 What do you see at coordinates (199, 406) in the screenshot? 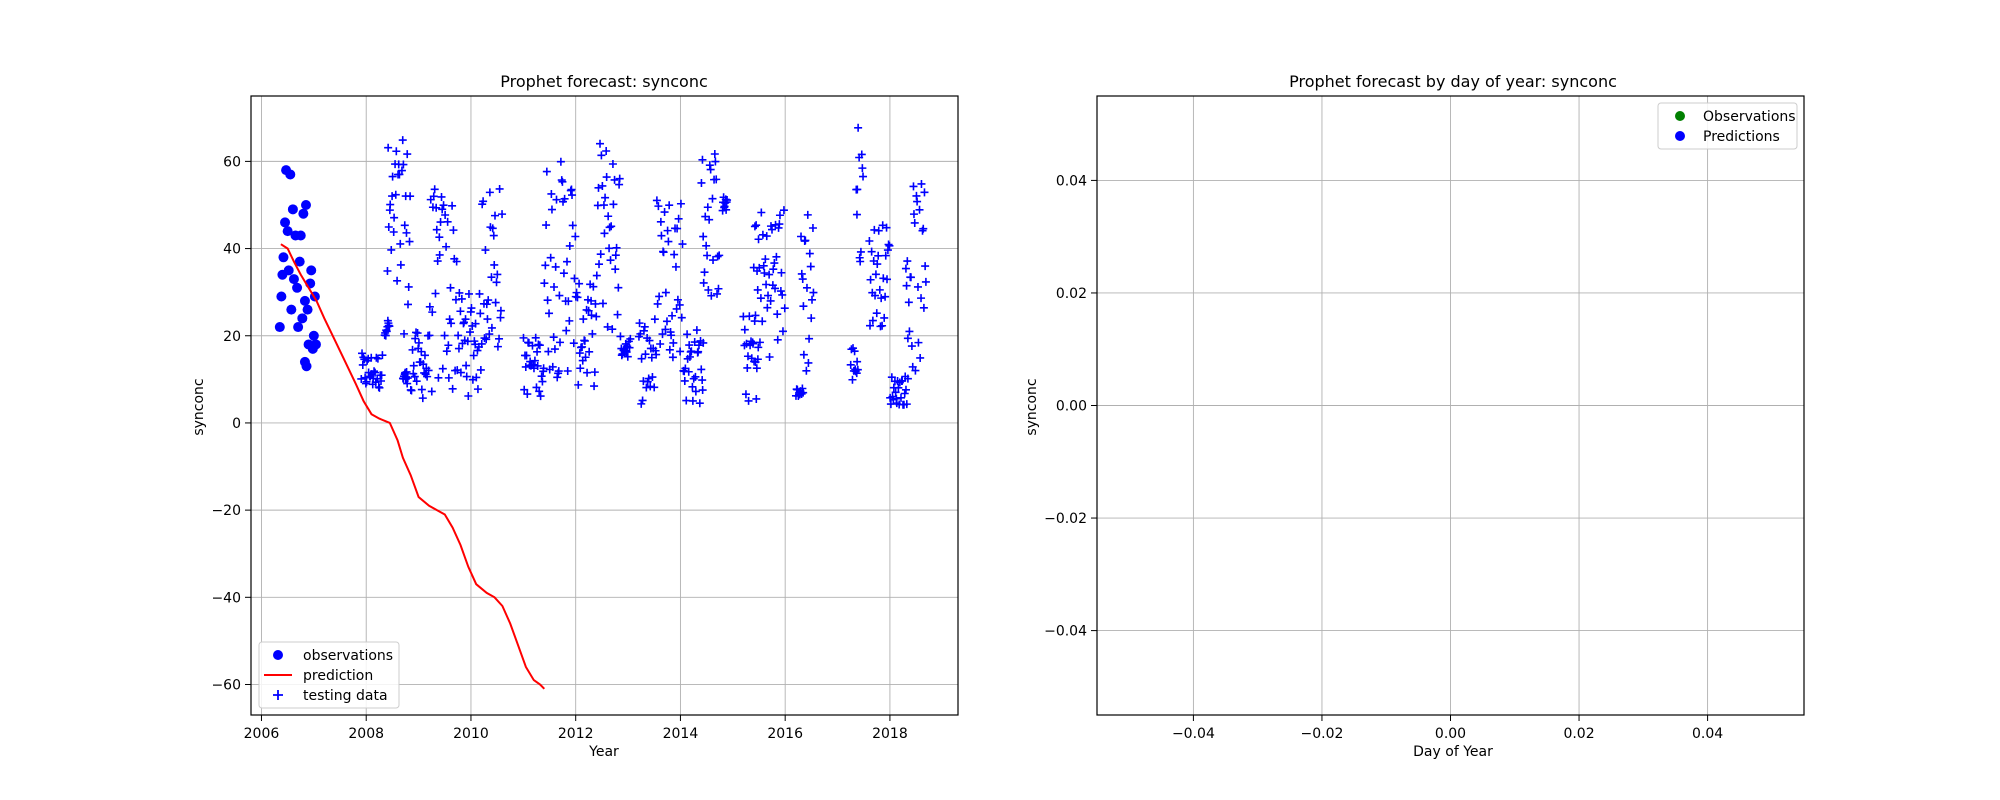
I see `y-axis-label: synconc` at bounding box center [199, 406].